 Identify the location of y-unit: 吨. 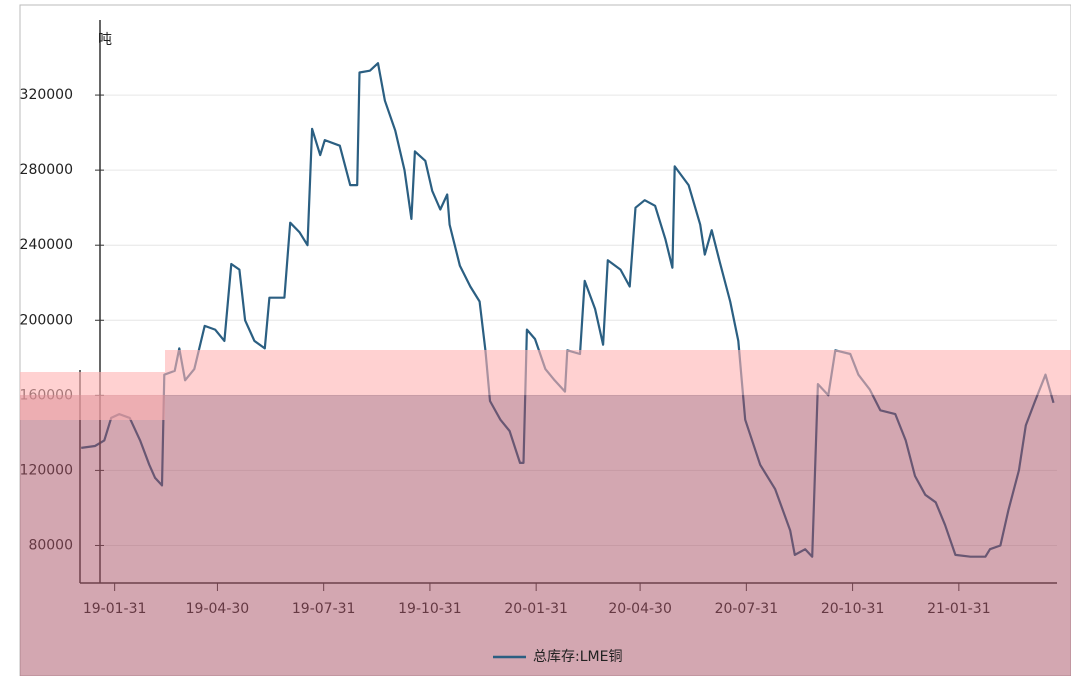
(105, 40).